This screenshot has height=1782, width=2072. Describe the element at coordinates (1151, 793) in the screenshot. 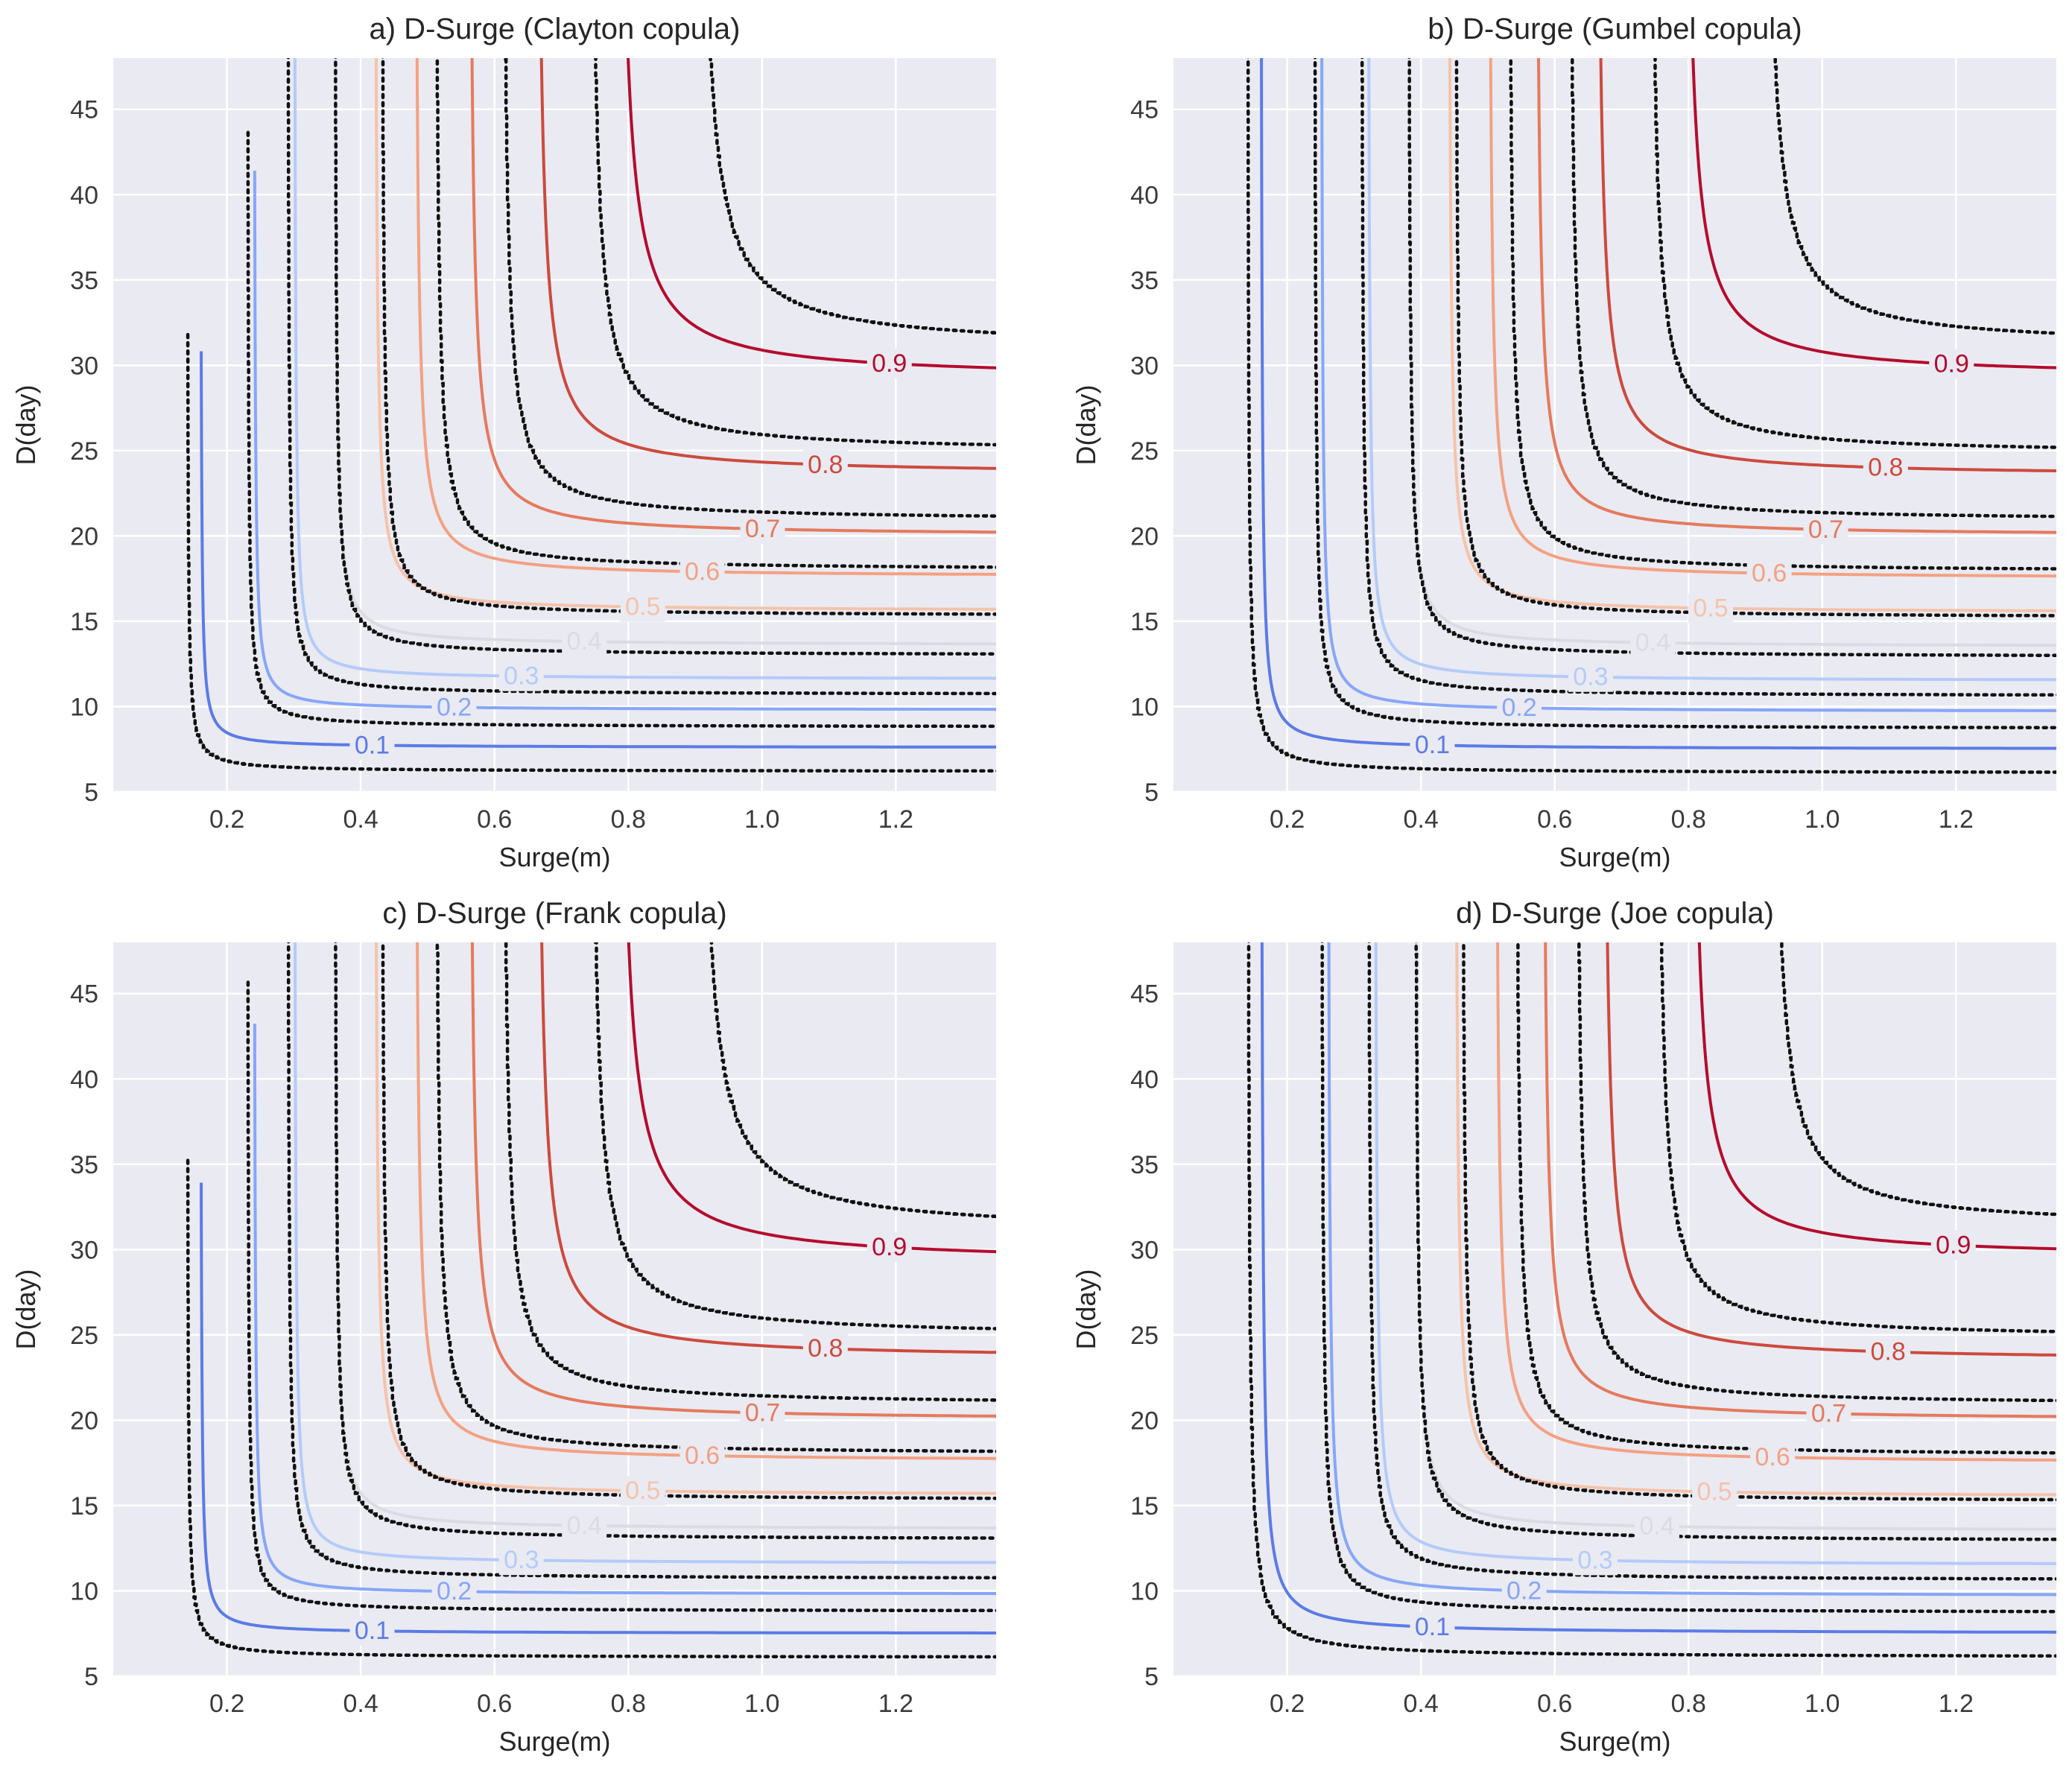

I see `y-tick-label: 5` at that location.